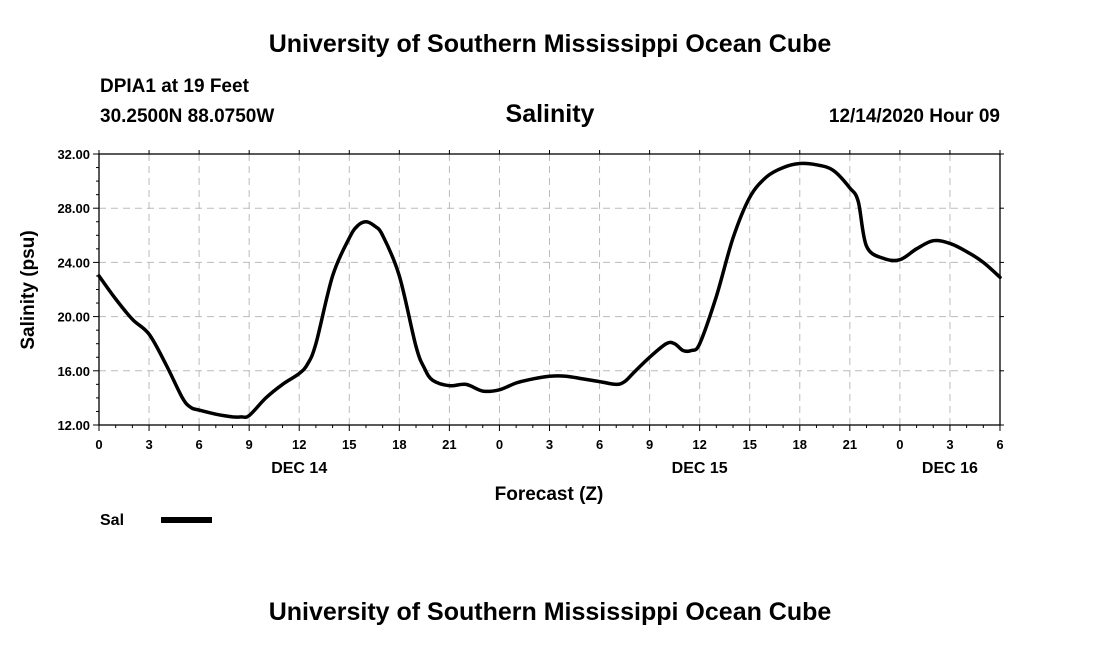 The height and width of the screenshot is (650, 1100). I want to click on x-axis-label: Forecast (Z), so click(549, 494).